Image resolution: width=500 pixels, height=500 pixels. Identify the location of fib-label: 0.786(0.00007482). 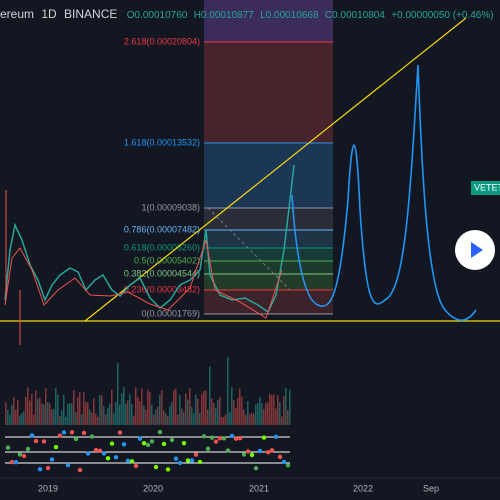
(162, 229).